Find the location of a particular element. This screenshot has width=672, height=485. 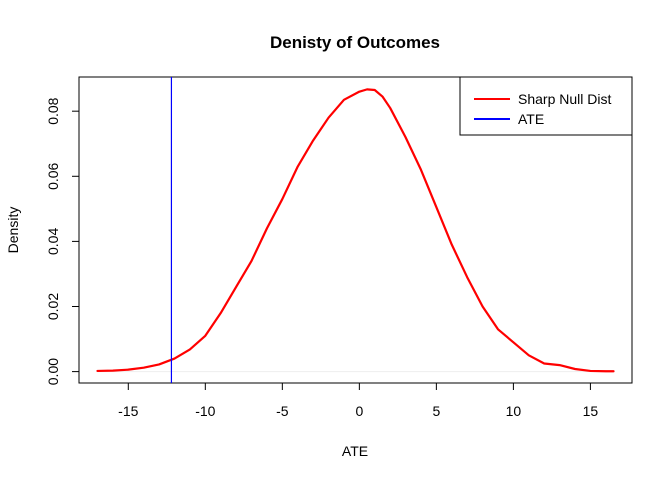

x-tick-label: 10 is located at coordinates (514, 411).